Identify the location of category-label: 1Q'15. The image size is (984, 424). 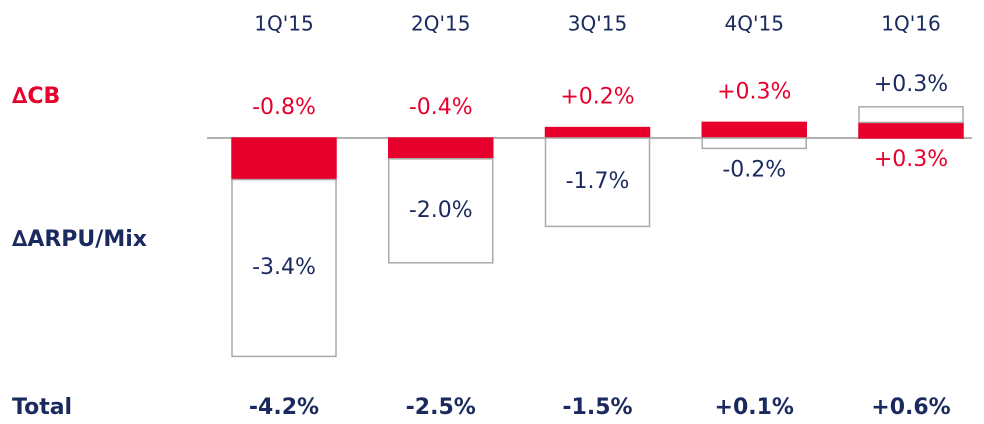
(283, 24).